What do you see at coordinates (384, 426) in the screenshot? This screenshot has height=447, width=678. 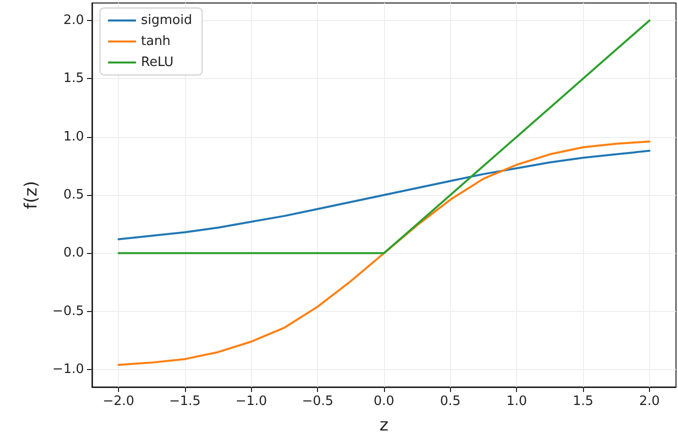 I see `x-axis-title: z` at bounding box center [384, 426].